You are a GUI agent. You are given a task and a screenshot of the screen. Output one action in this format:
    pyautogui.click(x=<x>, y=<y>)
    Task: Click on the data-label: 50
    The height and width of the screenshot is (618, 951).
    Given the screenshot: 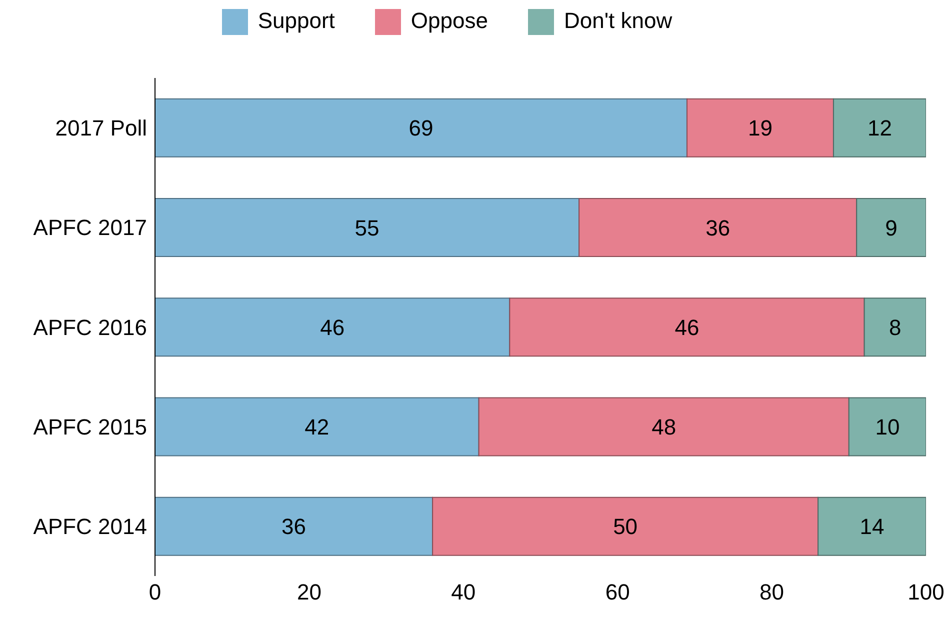 What is the action you would take?
    pyautogui.click(x=625, y=527)
    